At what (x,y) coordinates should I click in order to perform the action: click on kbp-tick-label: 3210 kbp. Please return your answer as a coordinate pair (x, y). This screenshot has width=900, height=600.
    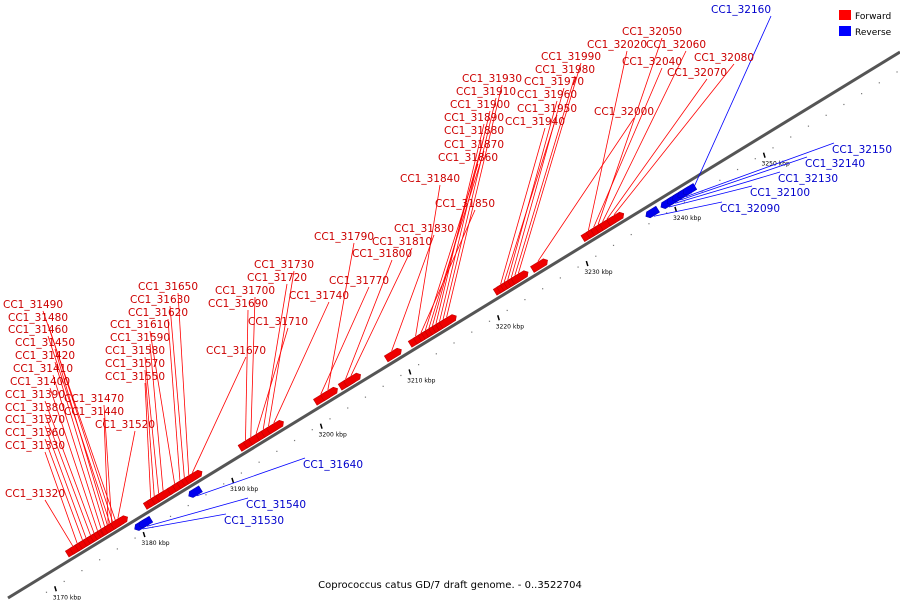
    Looking at the image, I should click on (421, 380).